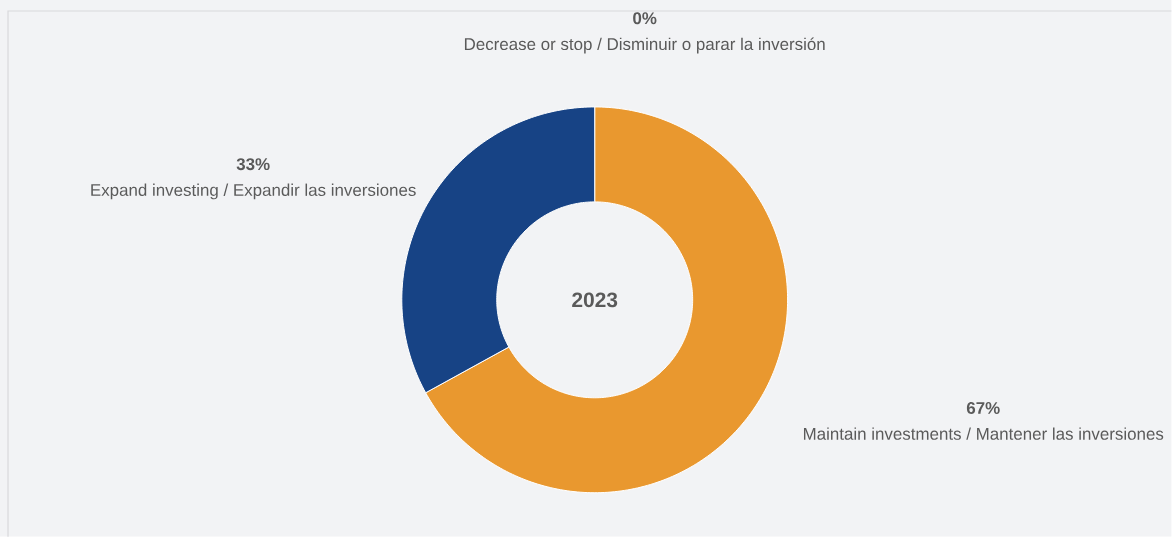 The width and height of the screenshot is (1172, 537). What do you see at coordinates (253, 163) in the screenshot?
I see `data-label: 33%` at bounding box center [253, 163].